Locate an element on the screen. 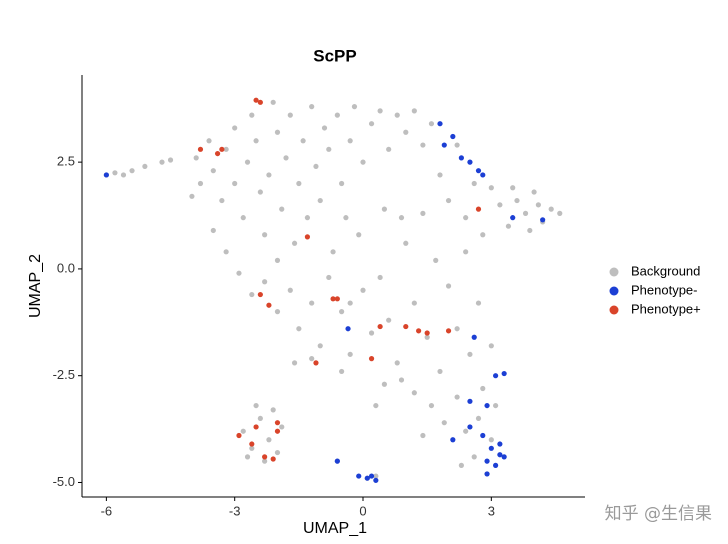  y-tick-label: 2.5 is located at coordinates (66, 161).